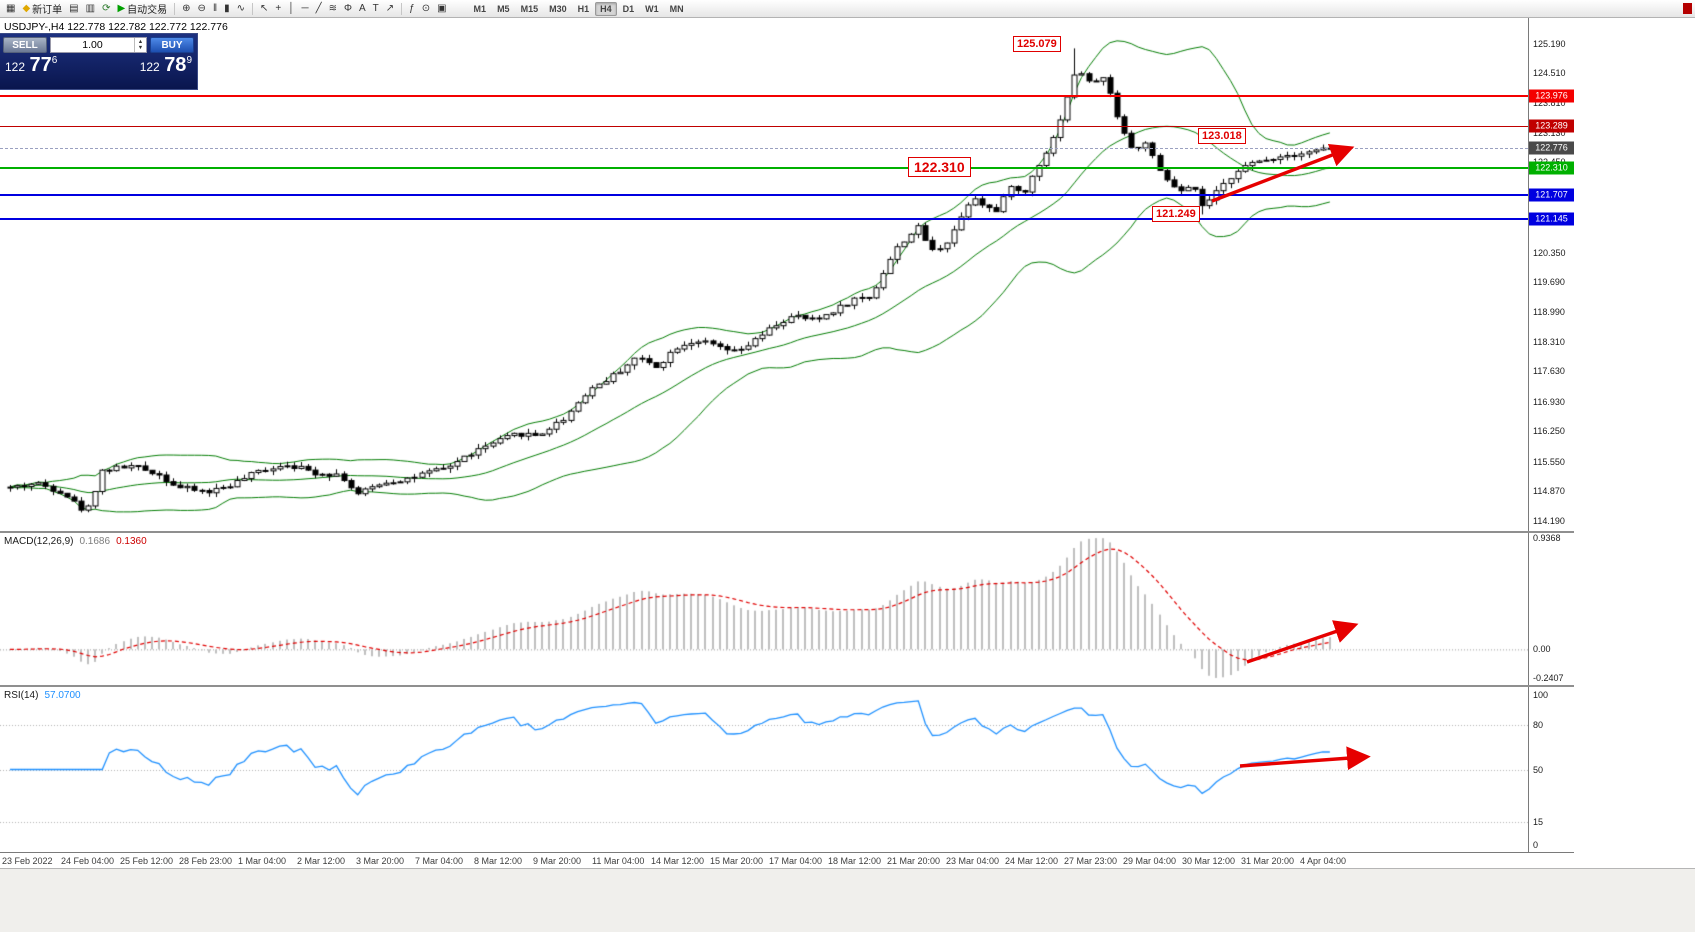 The height and width of the screenshot is (932, 1695). Describe the element at coordinates (855, 861) in the screenshot. I see `time-axis-label: 18 Mar 12:00` at that location.